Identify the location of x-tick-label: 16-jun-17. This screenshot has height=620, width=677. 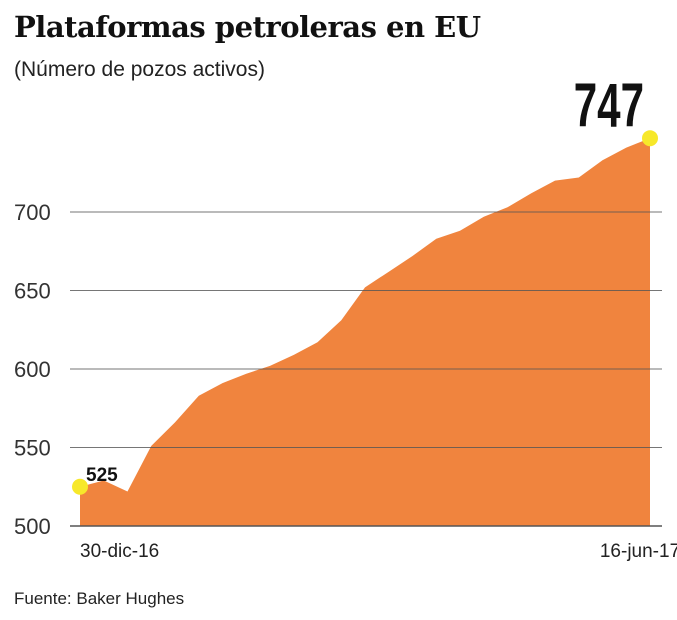
(638, 551).